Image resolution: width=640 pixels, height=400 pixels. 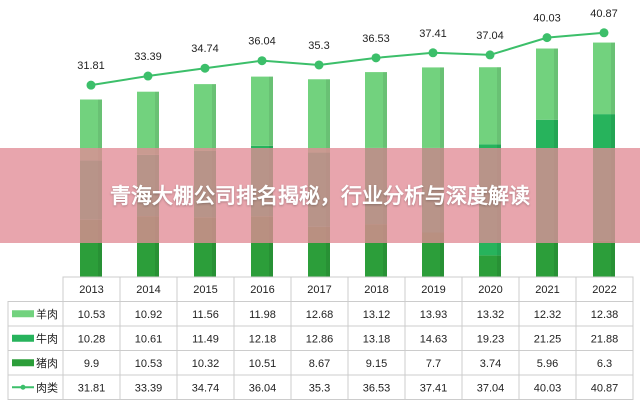 What do you see at coordinates (206, 364) in the screenshot?
I see `cell-猪肉-2015: 10.32` at bounding box center [206, 364].